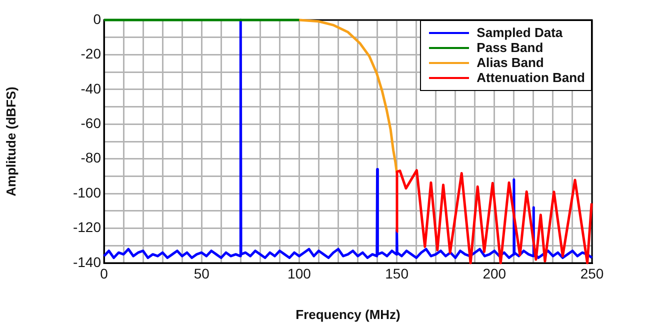  What do you see at coordinates (87, 192) in the screenshot?
I see `y-tick-label: -100` at bounding box center [87, 192].